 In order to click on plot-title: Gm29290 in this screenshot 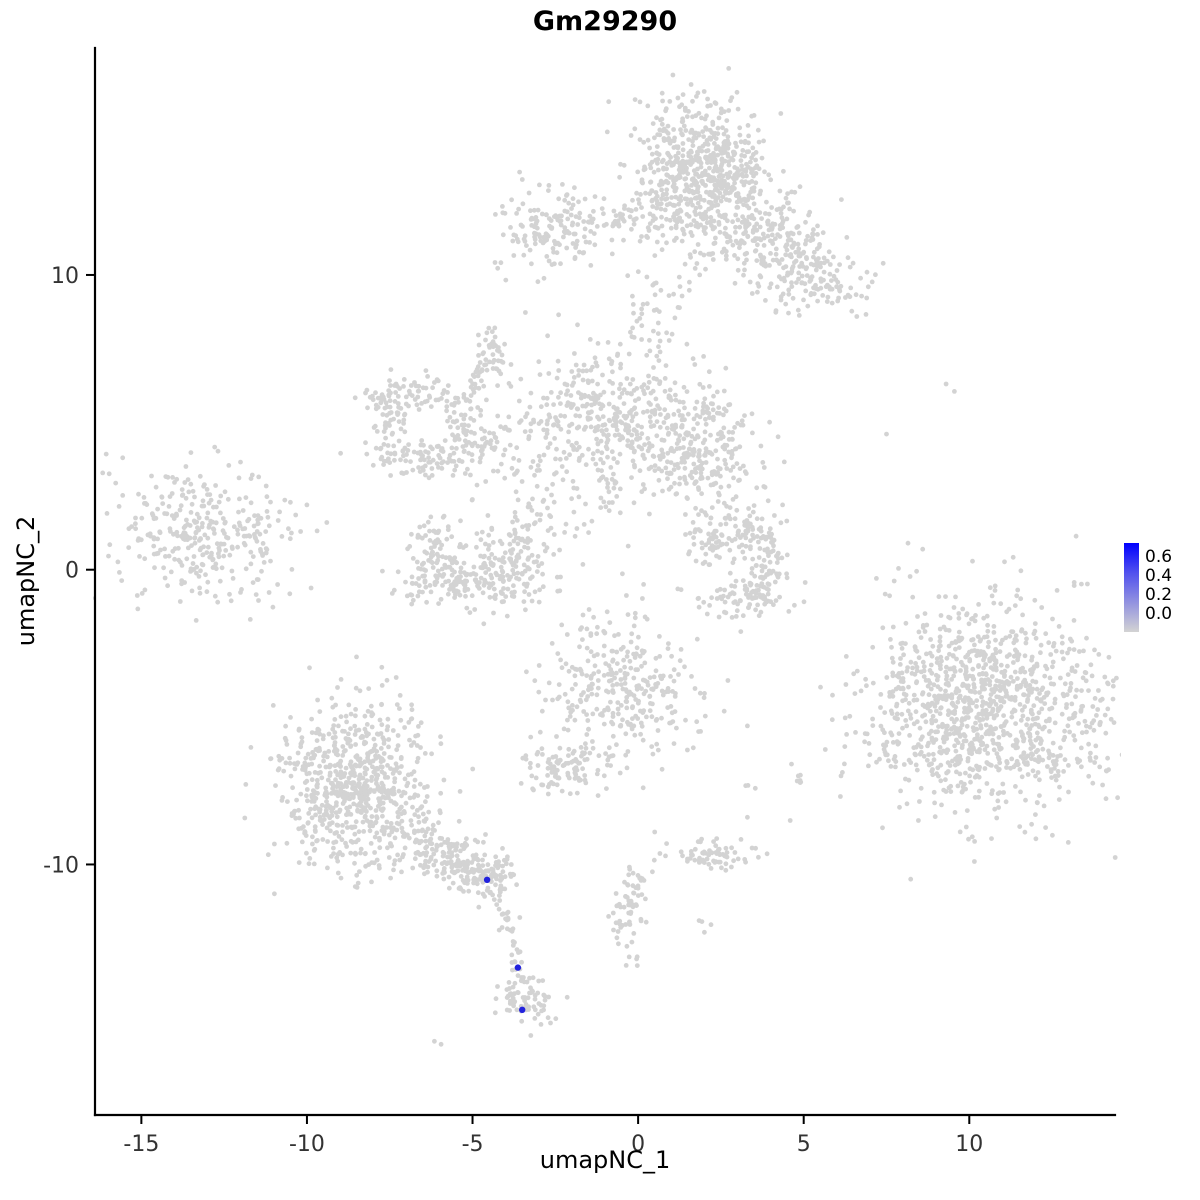, I will do `click(605, 21)`.